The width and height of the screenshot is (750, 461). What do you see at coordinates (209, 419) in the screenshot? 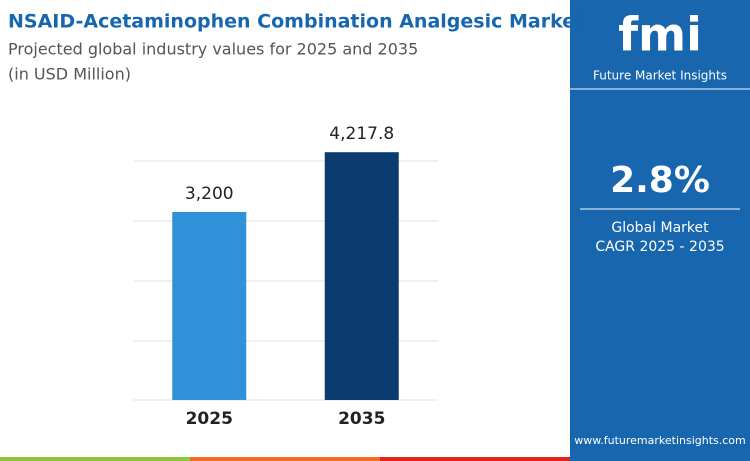
I see `x-tick-label: 2025` at bounding box center [209, 419].